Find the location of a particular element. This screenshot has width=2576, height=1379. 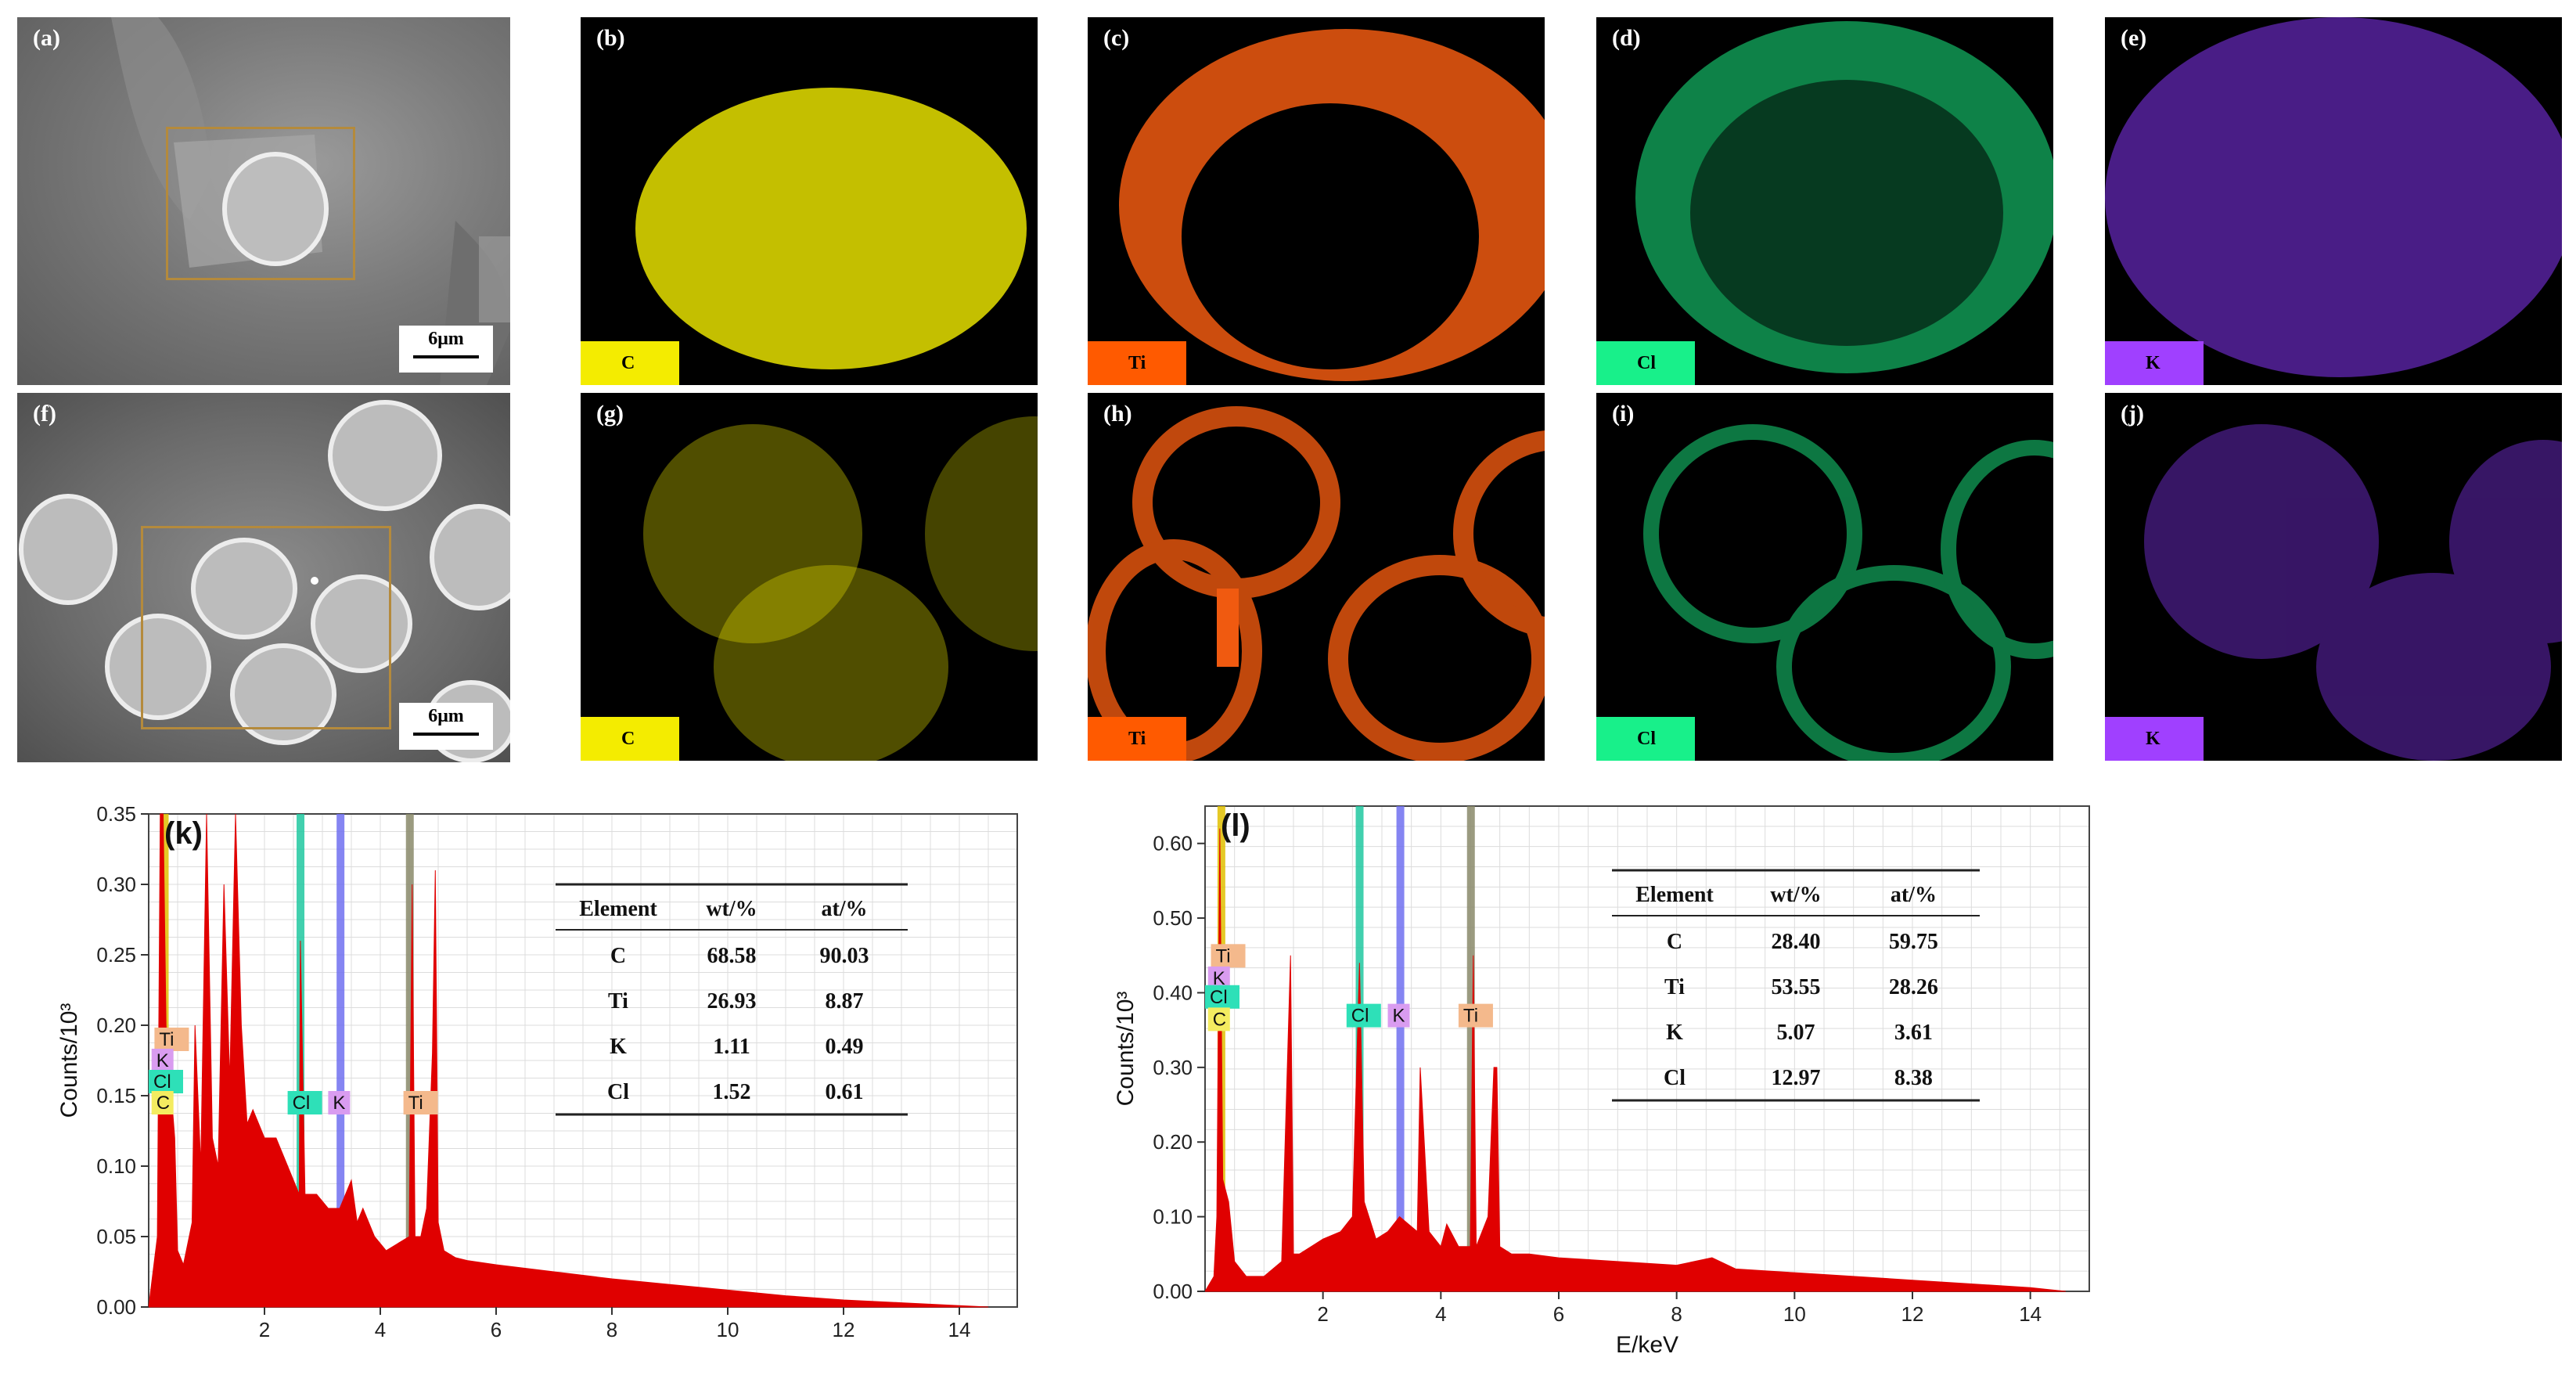

elemental-map-ti: (c) Ti is located at coordinates (1317, 201).